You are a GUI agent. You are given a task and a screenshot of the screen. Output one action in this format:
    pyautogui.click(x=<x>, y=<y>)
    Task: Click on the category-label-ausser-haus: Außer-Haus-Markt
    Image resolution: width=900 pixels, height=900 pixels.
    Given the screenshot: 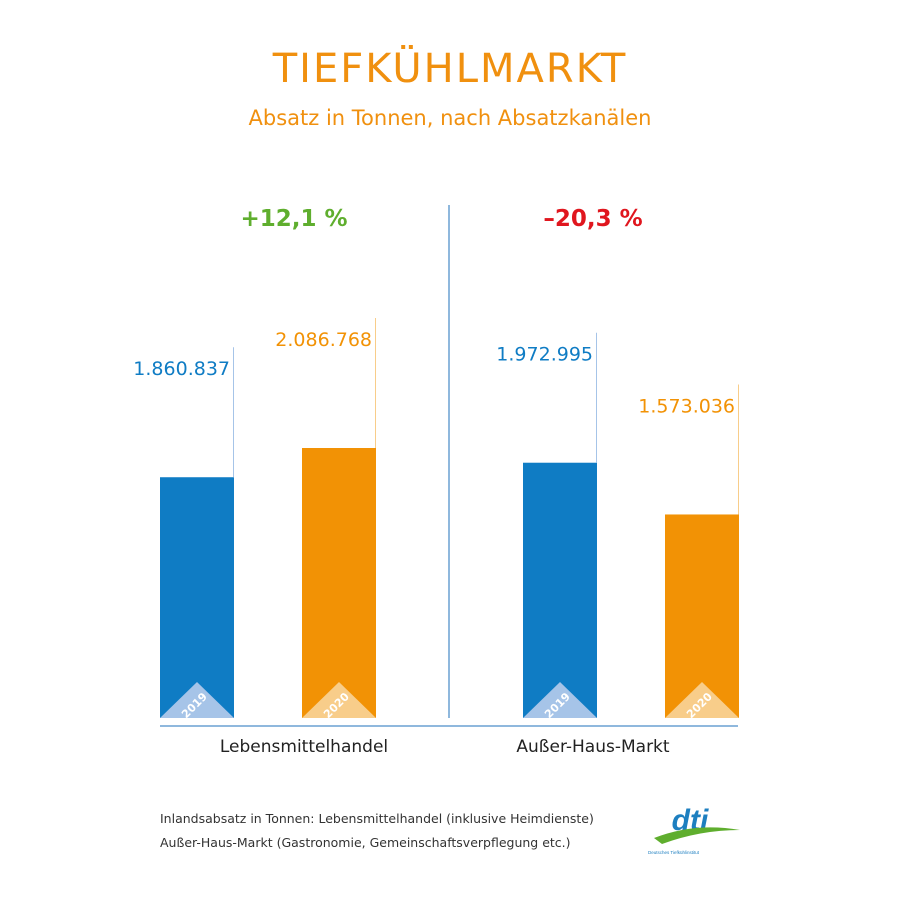 What is the action you would take?
    pyautogui.click(x=592, y=747)
    